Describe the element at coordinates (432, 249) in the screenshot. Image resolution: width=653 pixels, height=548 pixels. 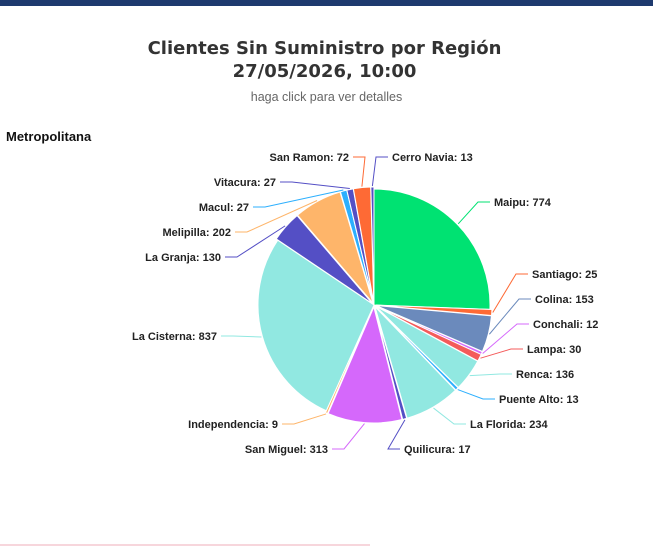
I see `pie-slice-maipu` at that location.